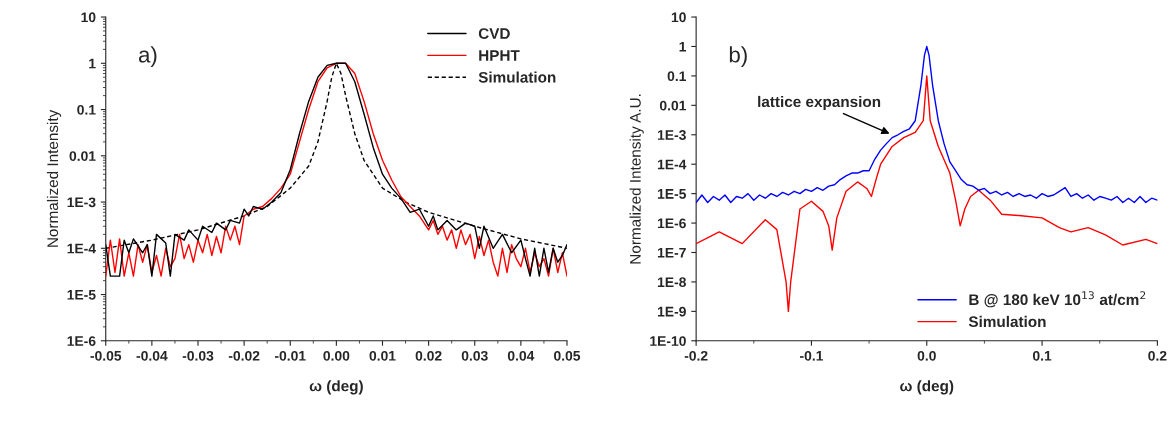 Image resolution: width=1175 pixels, height=426 pixels. What do you see at coordinates (521, 355) in the screenshot?
I see `x-tick-label: 0.04` at bounding box center [521, 355].